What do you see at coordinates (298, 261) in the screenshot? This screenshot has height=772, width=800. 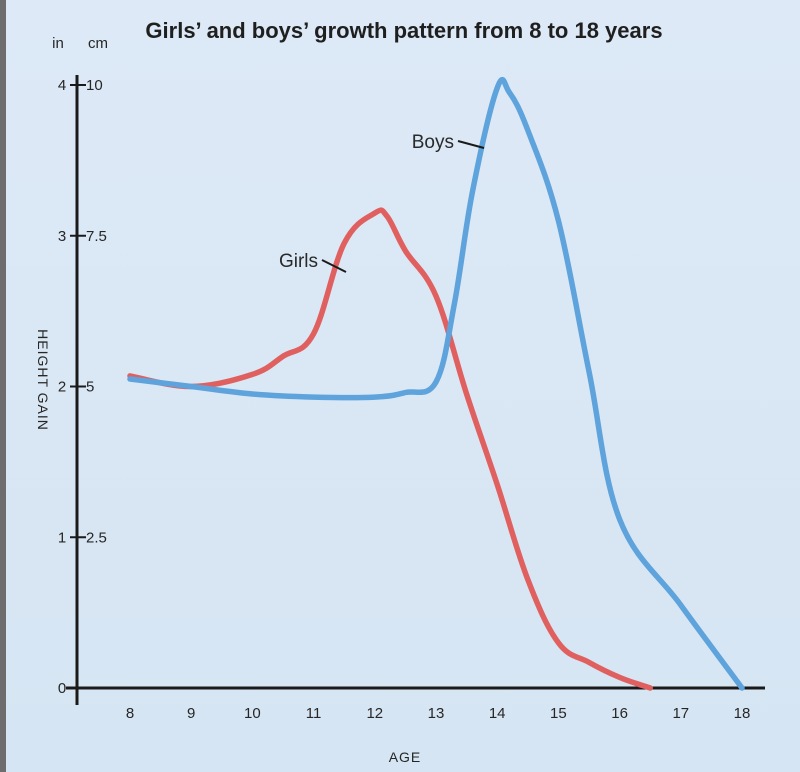 I see `series-label-girls: Girls` at bounding box center [298, 261].